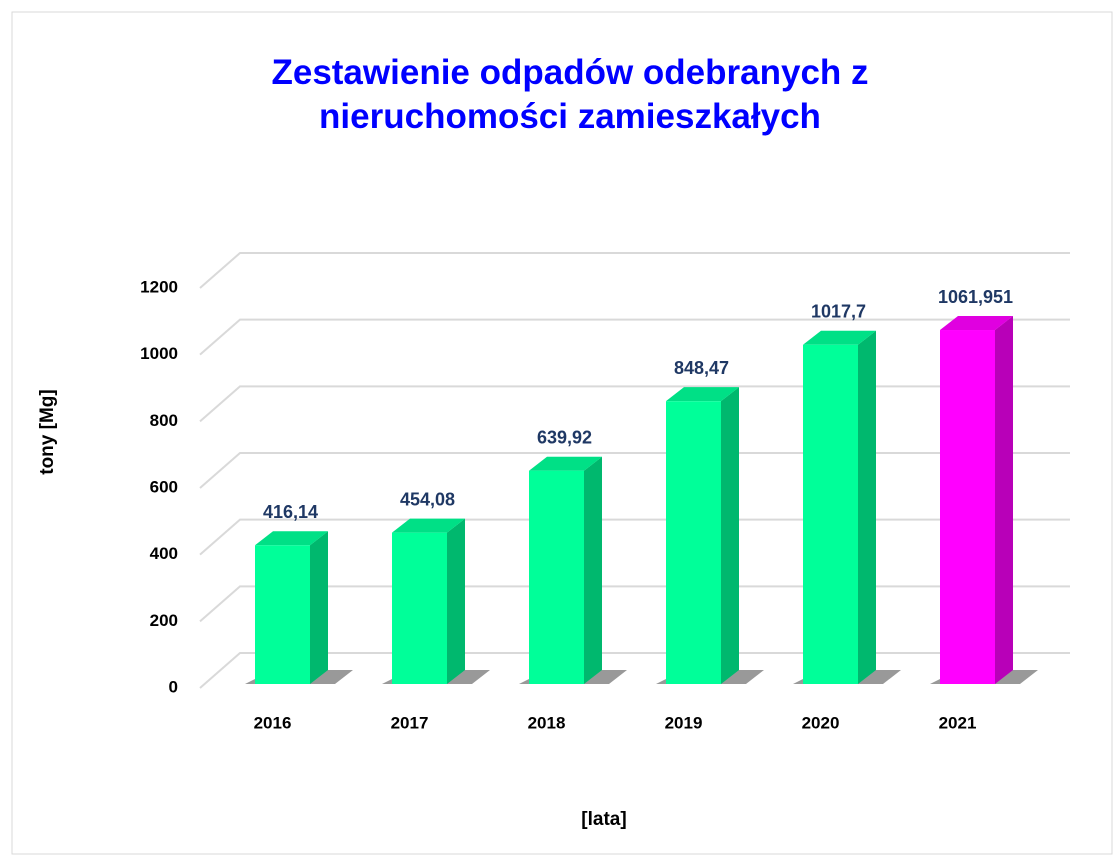 This screenshot has height=863, width=1116. Describe the element at coordinates (564, 437) in the screenshot. I see `data-label: 639,92` at that location.